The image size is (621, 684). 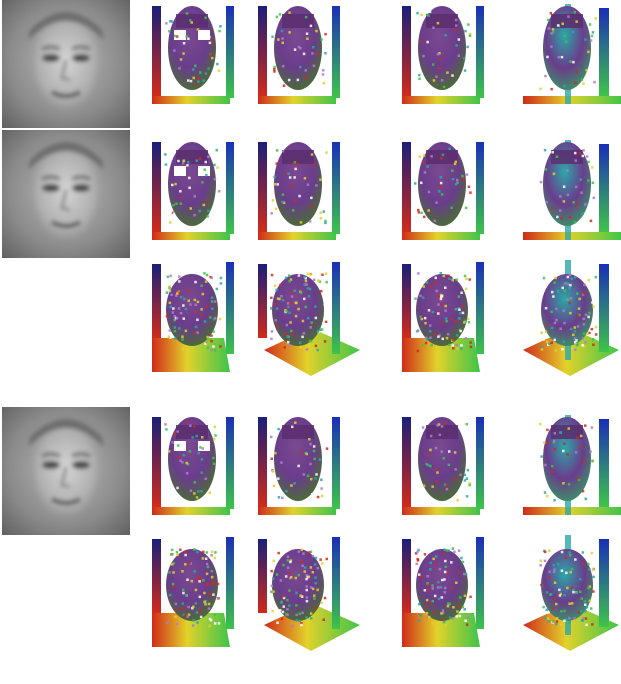 I want to click on voxel-render-r3-c2, so click(x=311, y=318).